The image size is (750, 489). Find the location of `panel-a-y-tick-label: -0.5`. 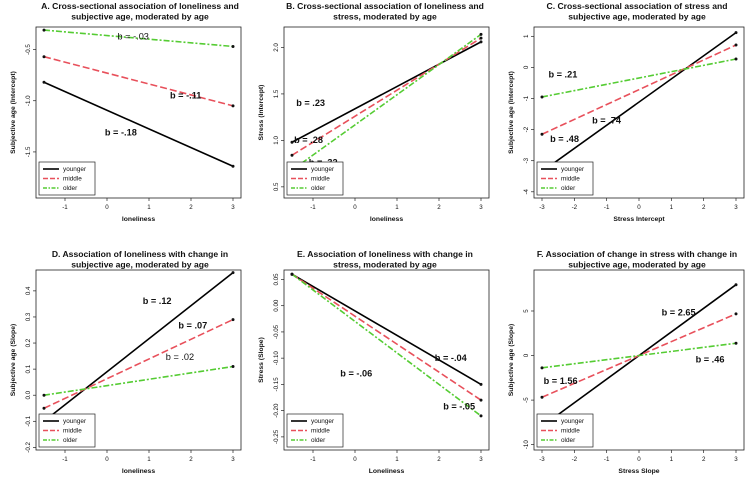

panel-a-y-tick-label: -0.5 is located at coordinates (28, 49).